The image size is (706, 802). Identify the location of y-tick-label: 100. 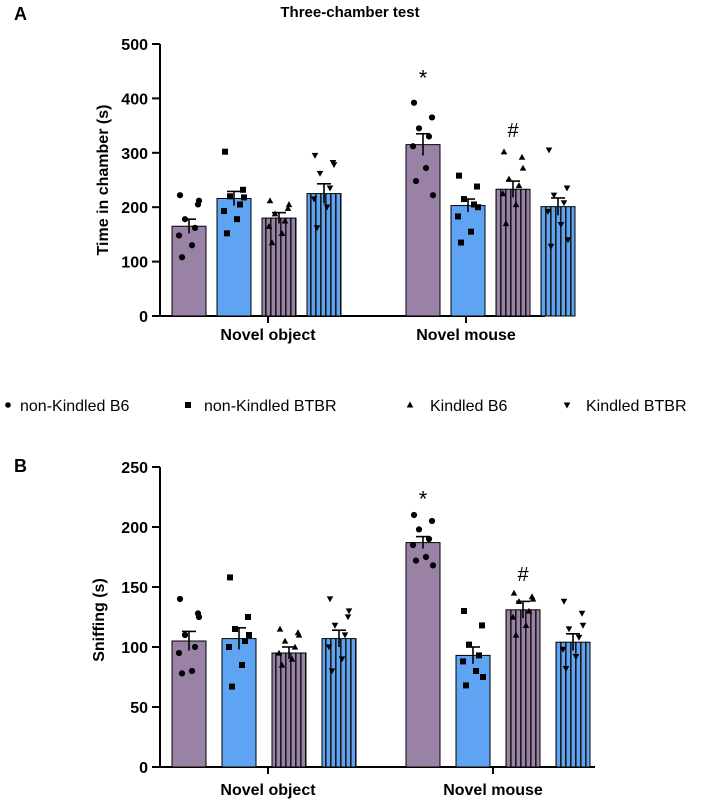
(134, 648).